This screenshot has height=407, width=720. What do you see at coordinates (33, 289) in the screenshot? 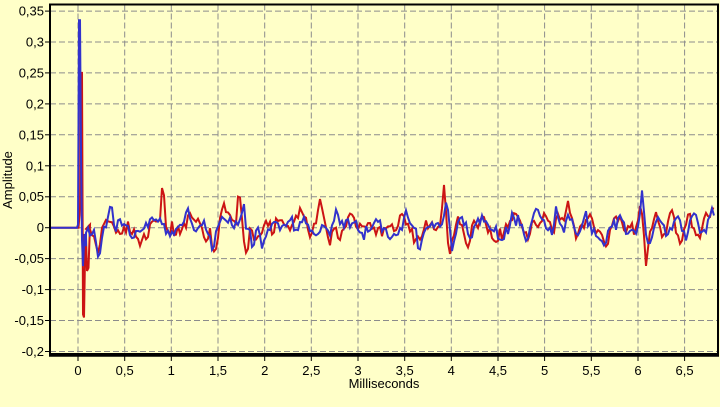
I see `svg-text: -0,1` at bounding box center [33, 289].